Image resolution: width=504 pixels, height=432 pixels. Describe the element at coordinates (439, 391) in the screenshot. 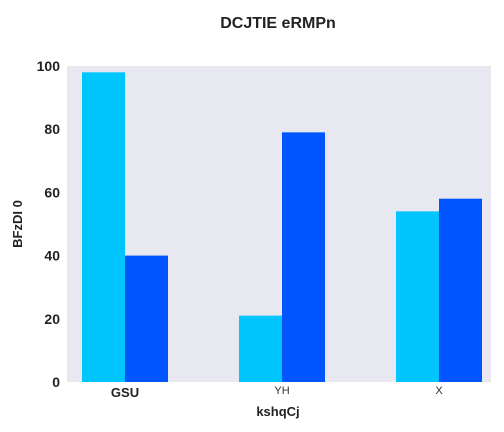

I see `x-tick-label: X` at that location.